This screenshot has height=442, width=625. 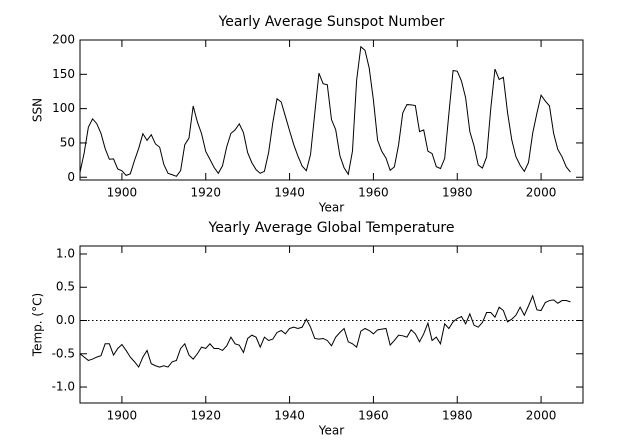 I want to click on y-tick-label: 1.0, so click(x=65, y=253).